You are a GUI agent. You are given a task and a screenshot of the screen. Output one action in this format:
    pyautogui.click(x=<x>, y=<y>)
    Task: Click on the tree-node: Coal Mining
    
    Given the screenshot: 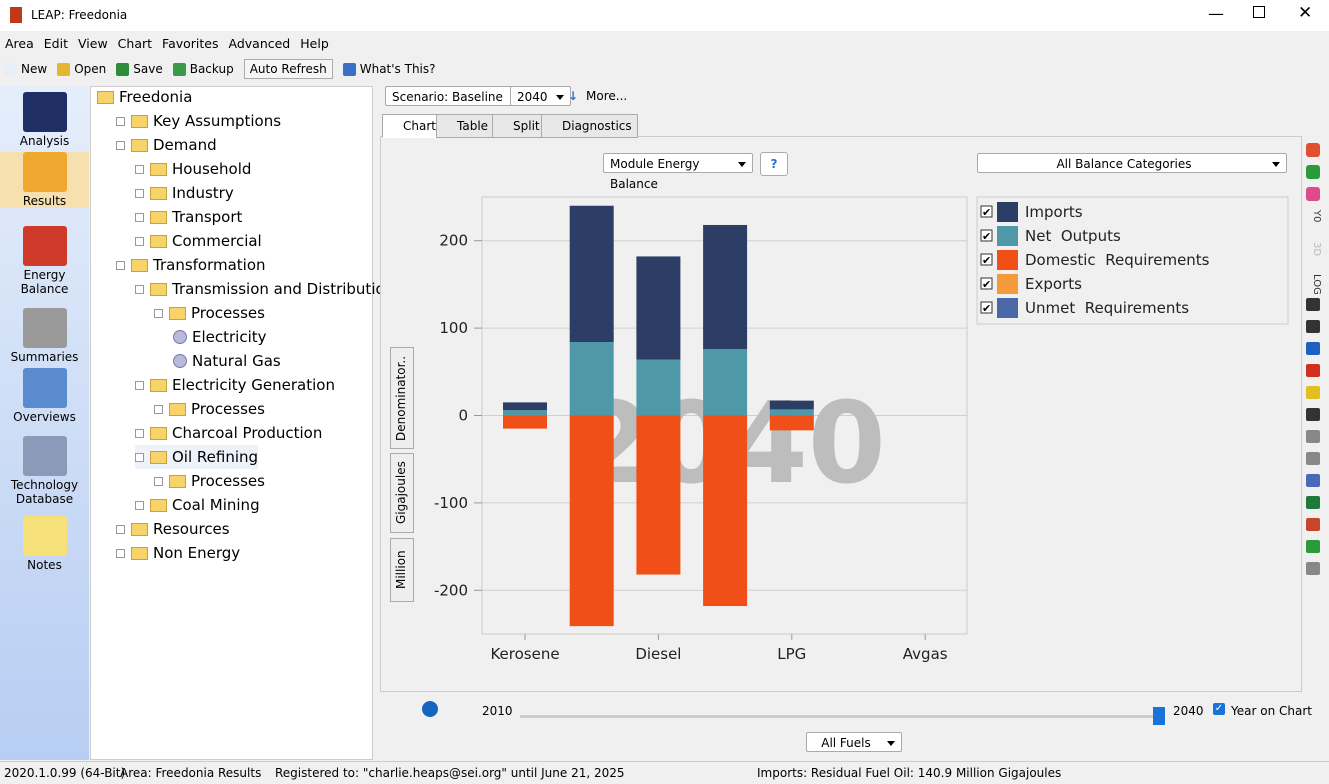 What is the action you would take?
    pyautogui.click(x=197, y=505)
    